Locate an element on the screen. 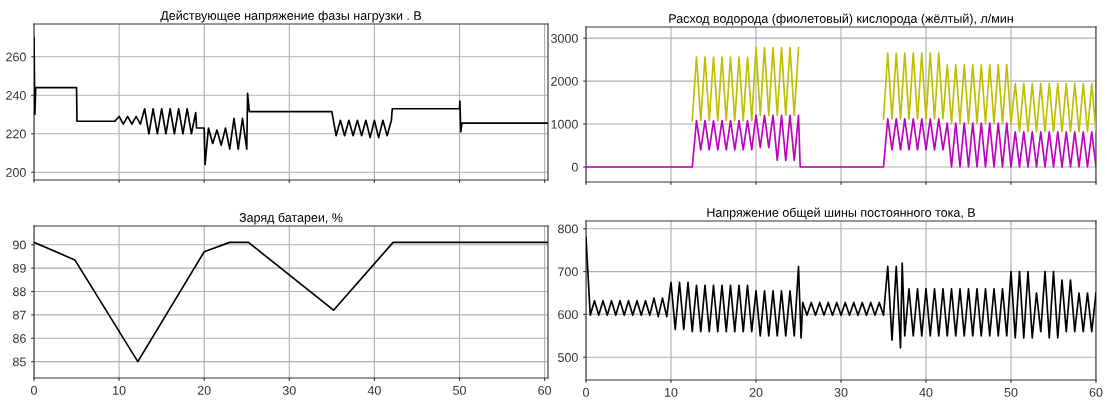 The width and height of the screenshot is (1107, 403). y-tick-label: 500 is located at coordinates (568, 357).